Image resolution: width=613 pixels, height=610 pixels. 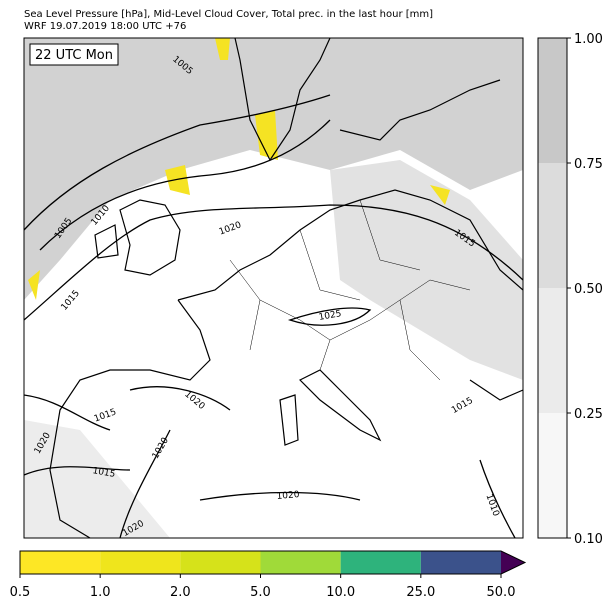 I want to click on precip-colorbar-tick-label: 10.0, so click(x=340, y=592).